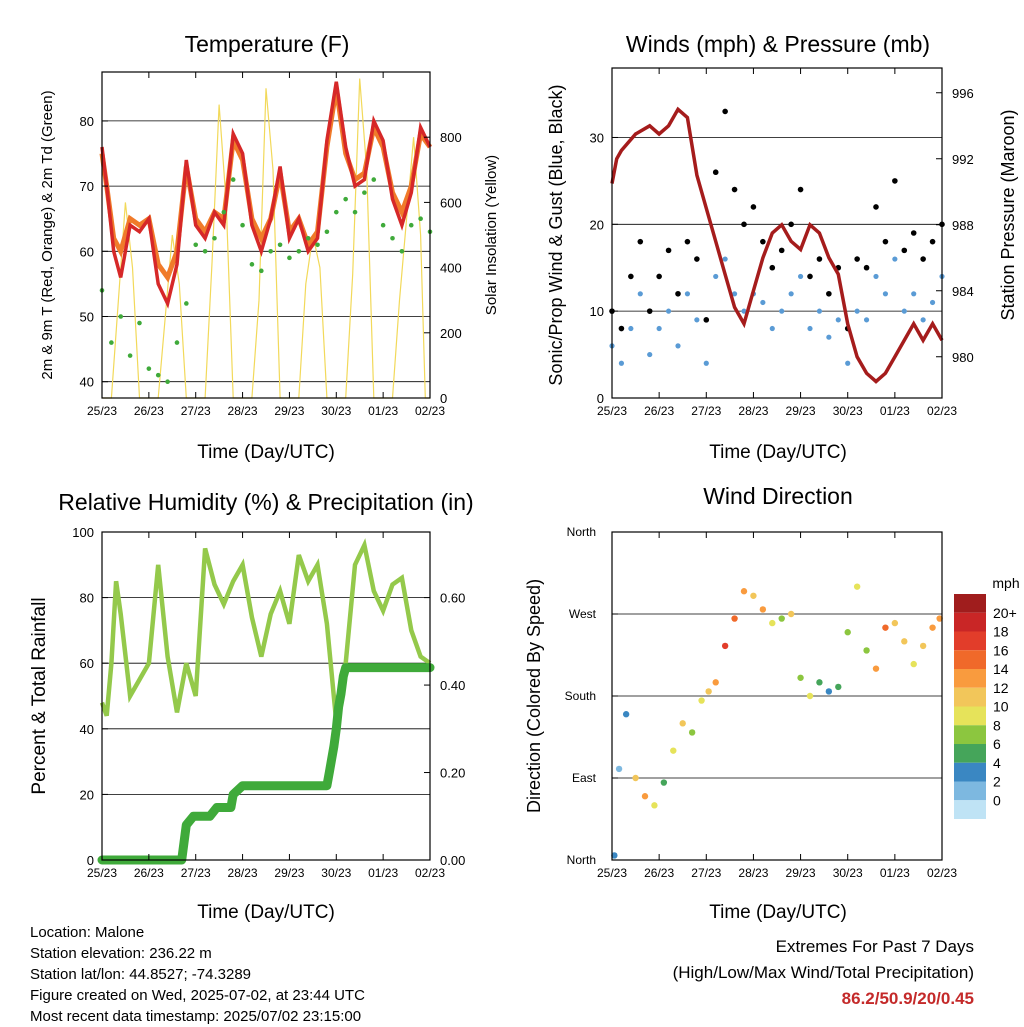 This screenshot has width=1024, height=1027. I want to click on y-tick-label: North, so click(581, 860).